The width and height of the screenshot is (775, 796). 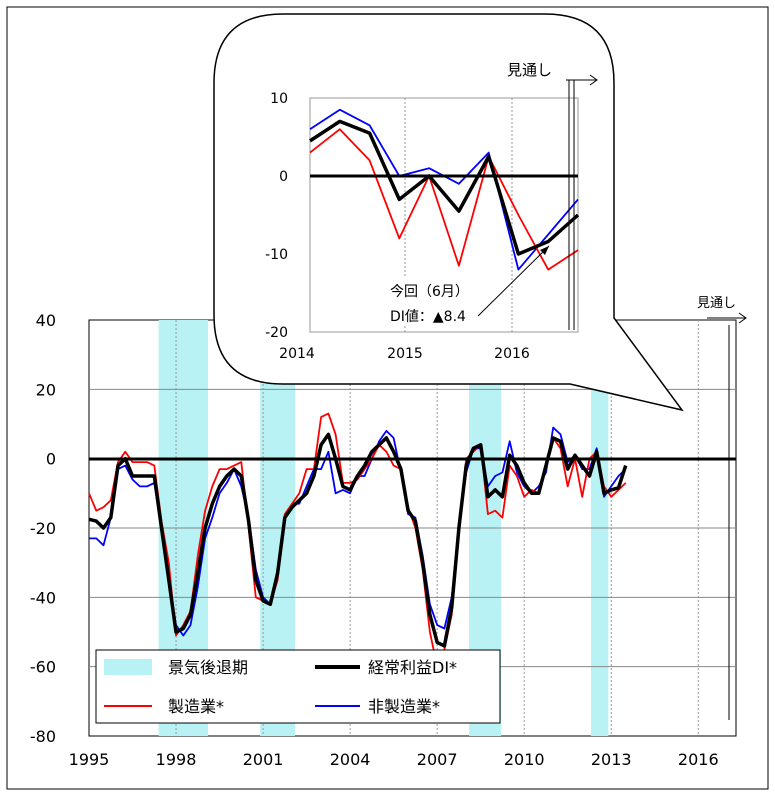 I want to click on main-y-tick-label: -60, so click(x=43, y=667).